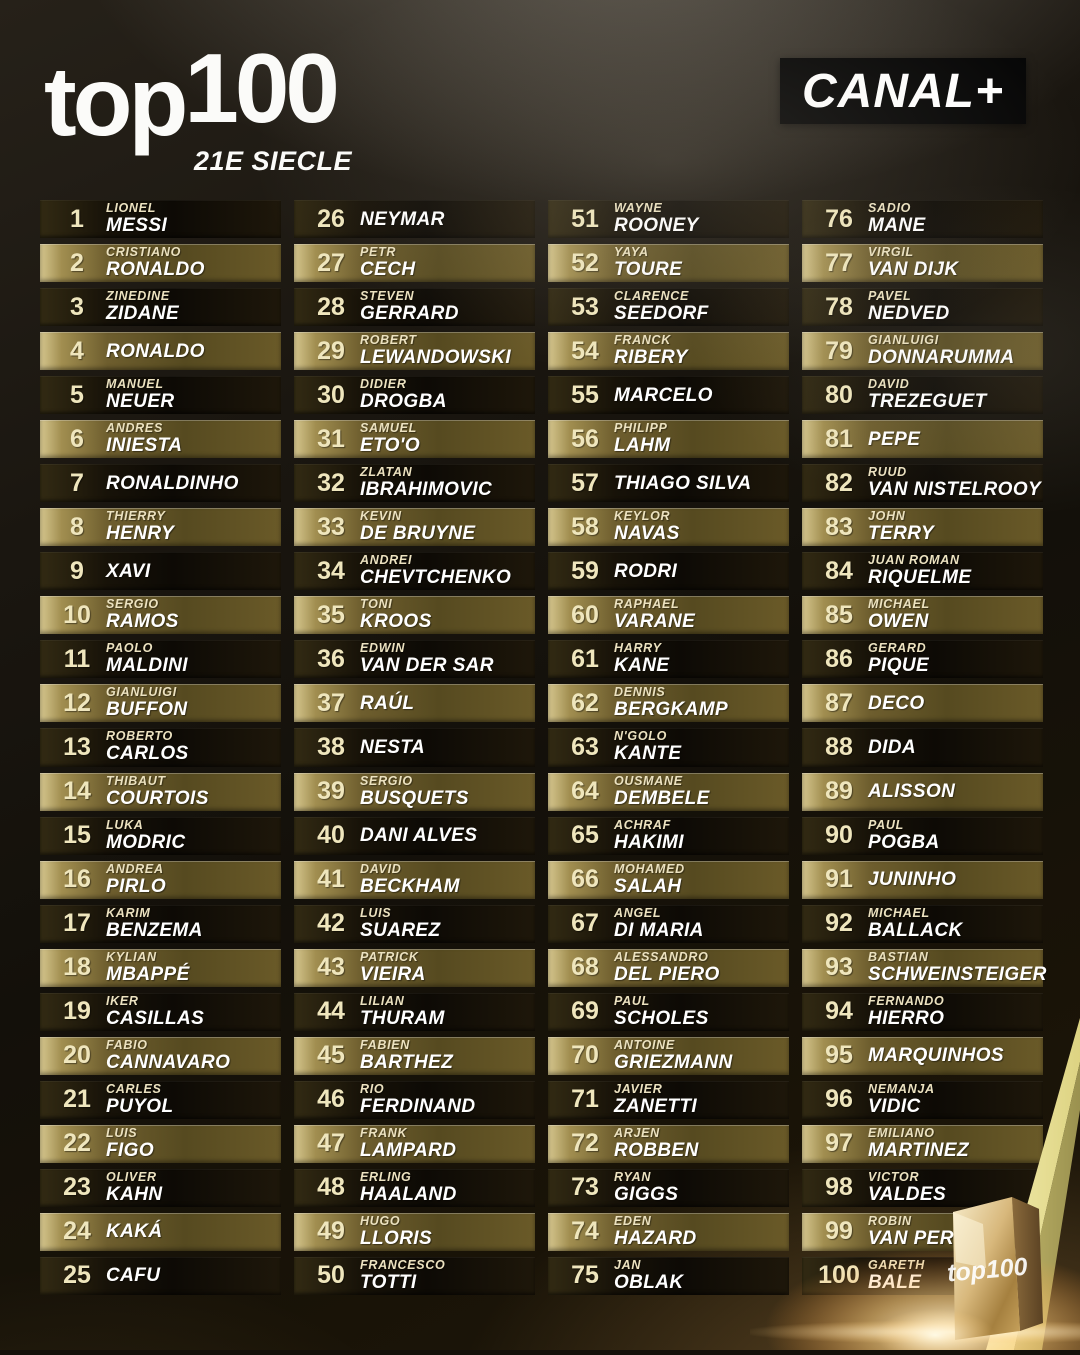 The width and height of the screenshot is (1080, 1355). Describe the element at coordinates (418, 534) in the screenshot. I see `player-last-name: DE BRUYNE` at that location.